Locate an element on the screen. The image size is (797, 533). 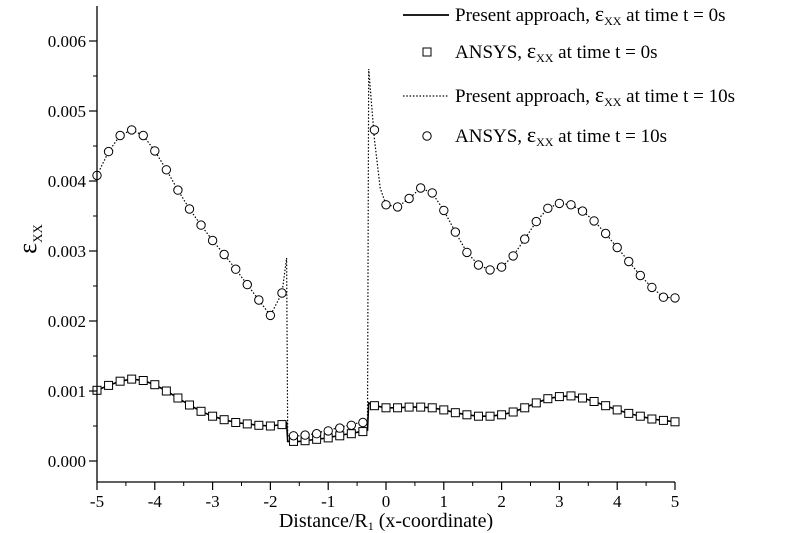
y-tick-label: 0.003 is located at coordinates (67, 251).